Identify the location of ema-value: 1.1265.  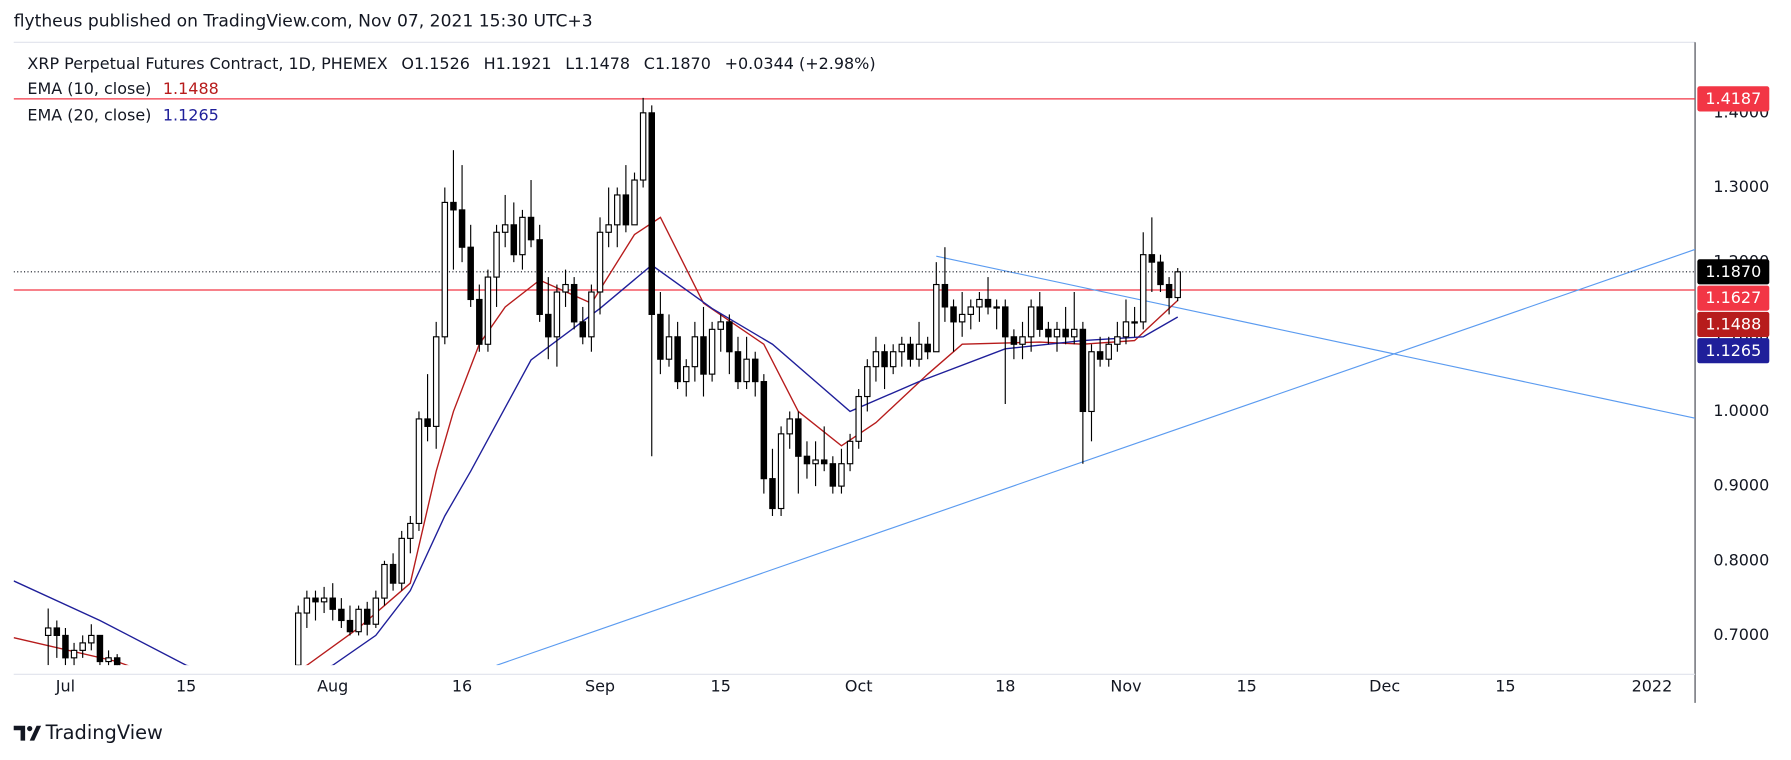
(191, 114).